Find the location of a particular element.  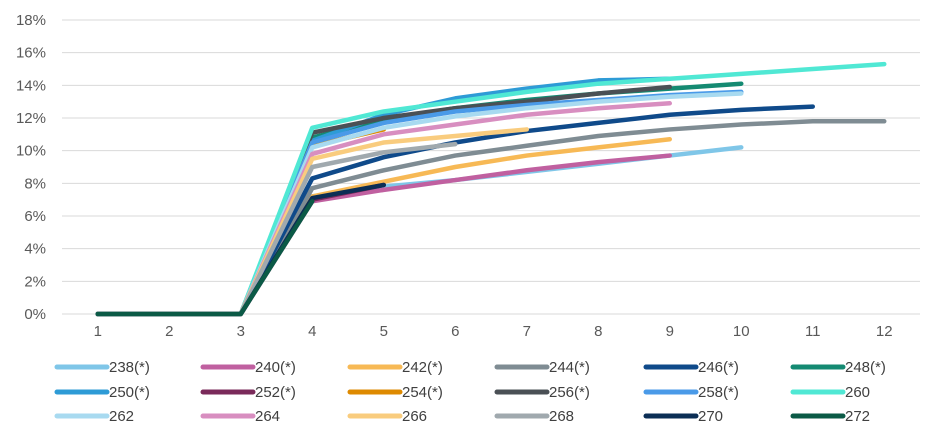

x-tick-label: 4 is located at coordinates (312, 331).